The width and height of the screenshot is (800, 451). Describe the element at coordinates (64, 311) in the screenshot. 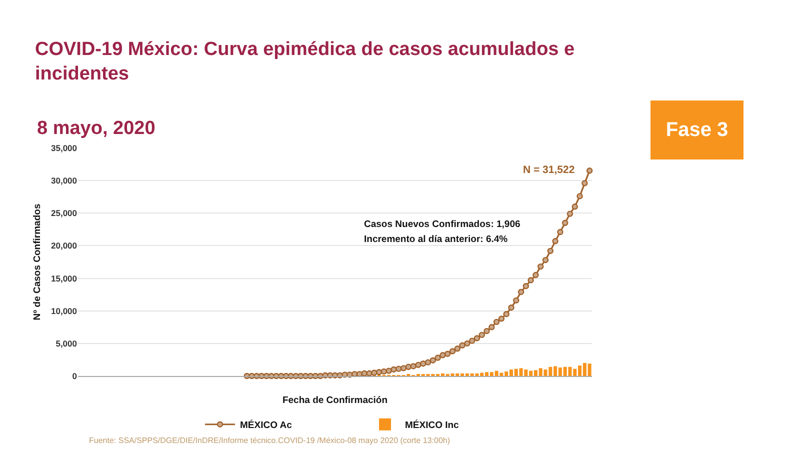

I see `y-tick-label: 10,000` at that location.